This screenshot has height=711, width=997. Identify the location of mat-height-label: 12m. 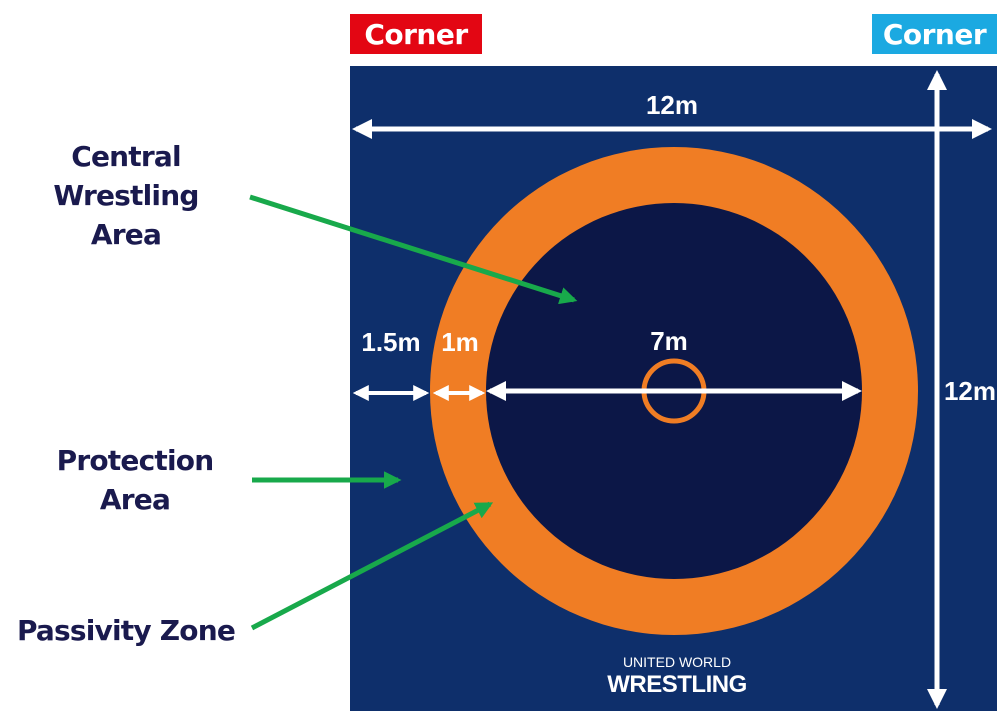
(970, 391).